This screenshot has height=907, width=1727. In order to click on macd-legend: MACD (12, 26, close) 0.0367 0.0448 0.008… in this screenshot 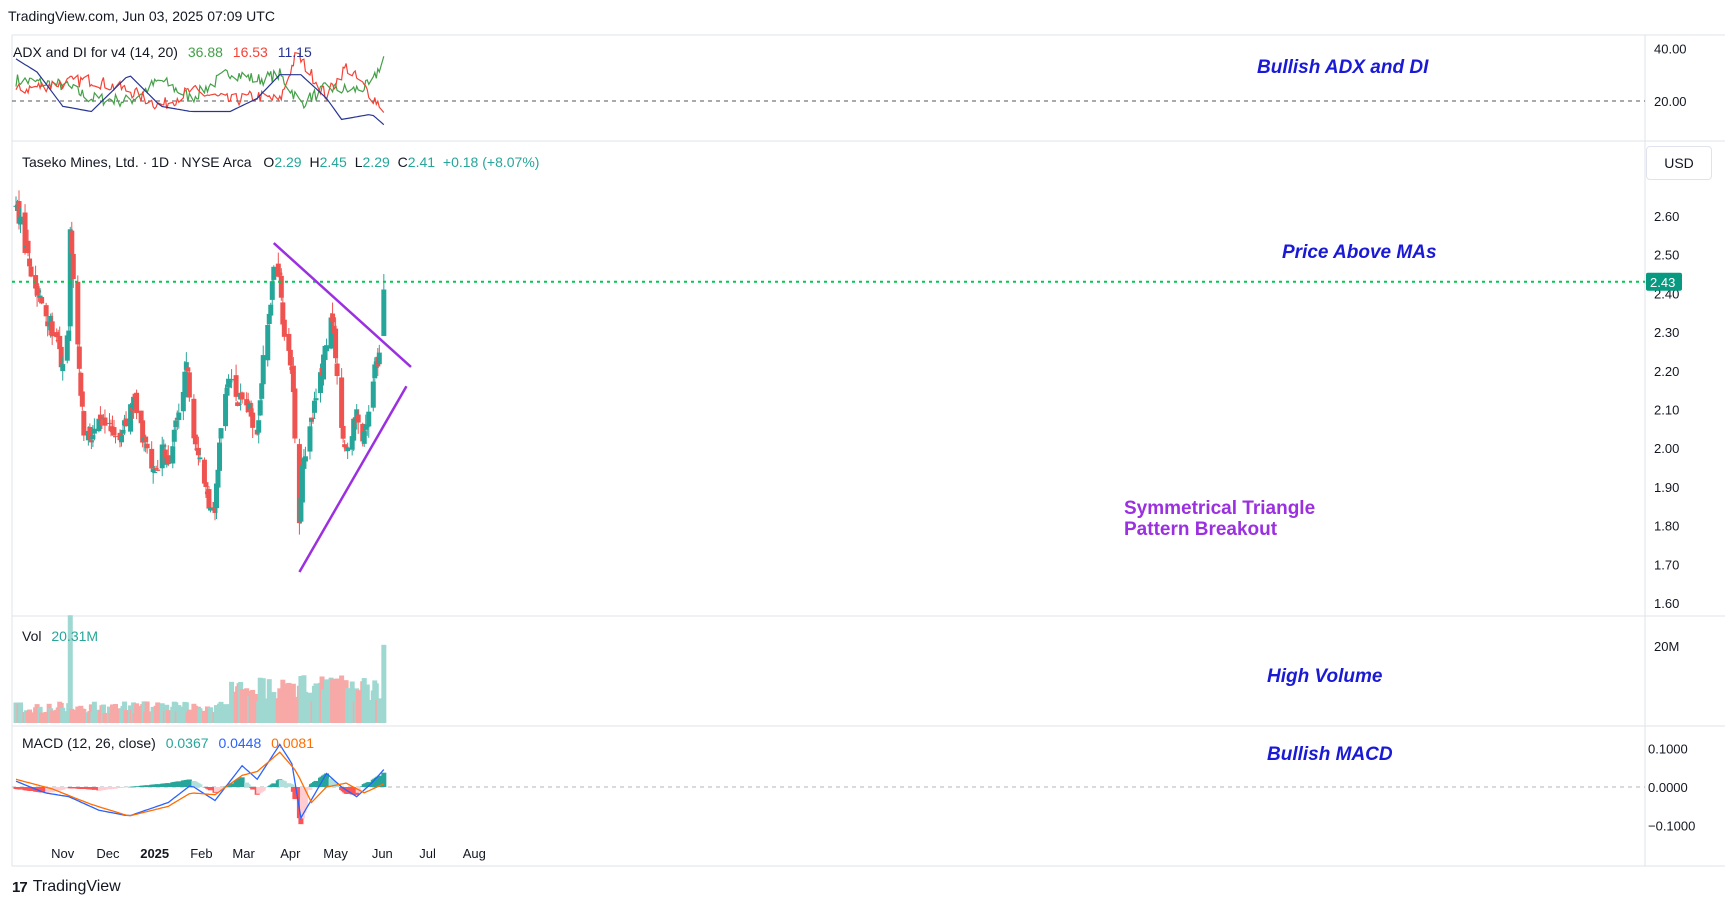, I will do `click(168, 743)`.